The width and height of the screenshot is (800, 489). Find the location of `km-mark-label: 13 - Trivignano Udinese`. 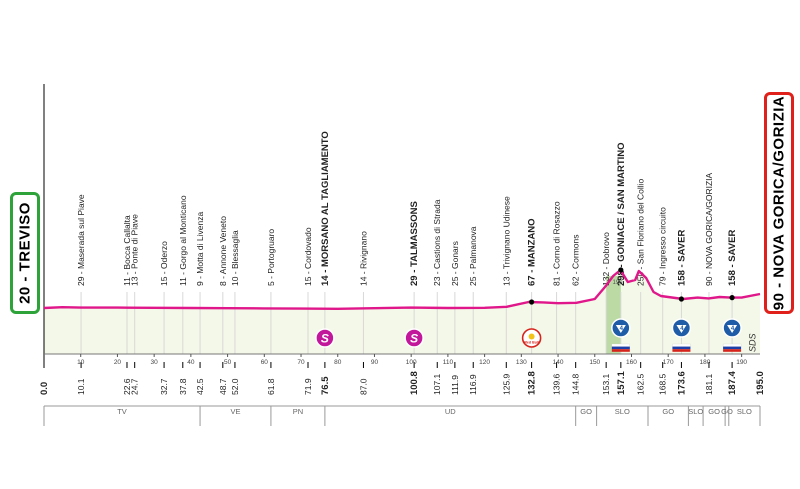

km-mark-label: 13 - Trivignano Udinese is located at coordinates (506, 241).